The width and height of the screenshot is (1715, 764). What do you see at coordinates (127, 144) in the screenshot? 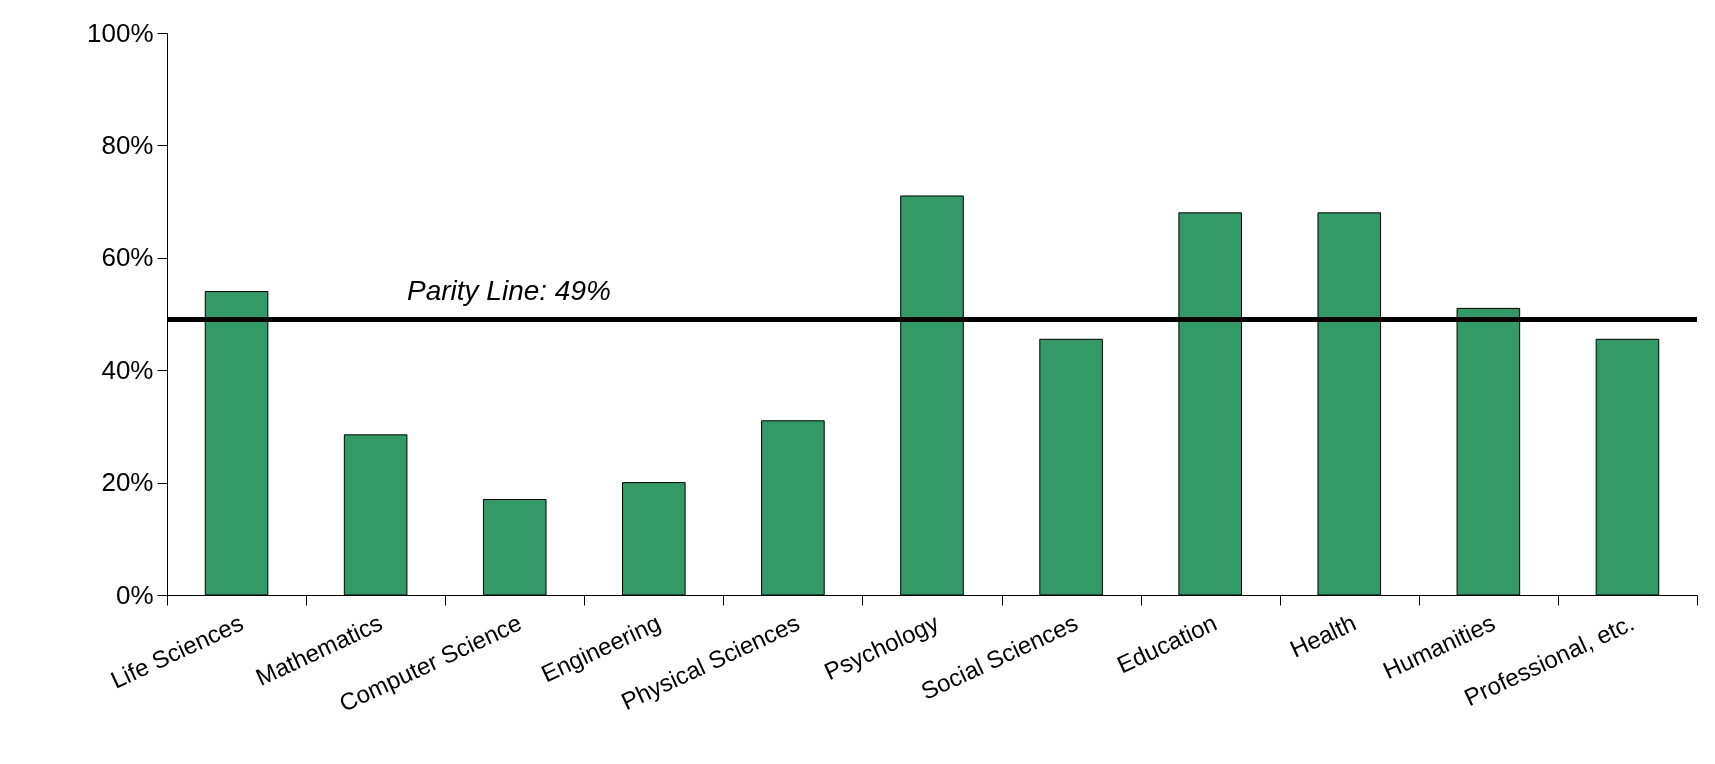
I see `y-tick-label: 80%` at bounding box center [127, 144].